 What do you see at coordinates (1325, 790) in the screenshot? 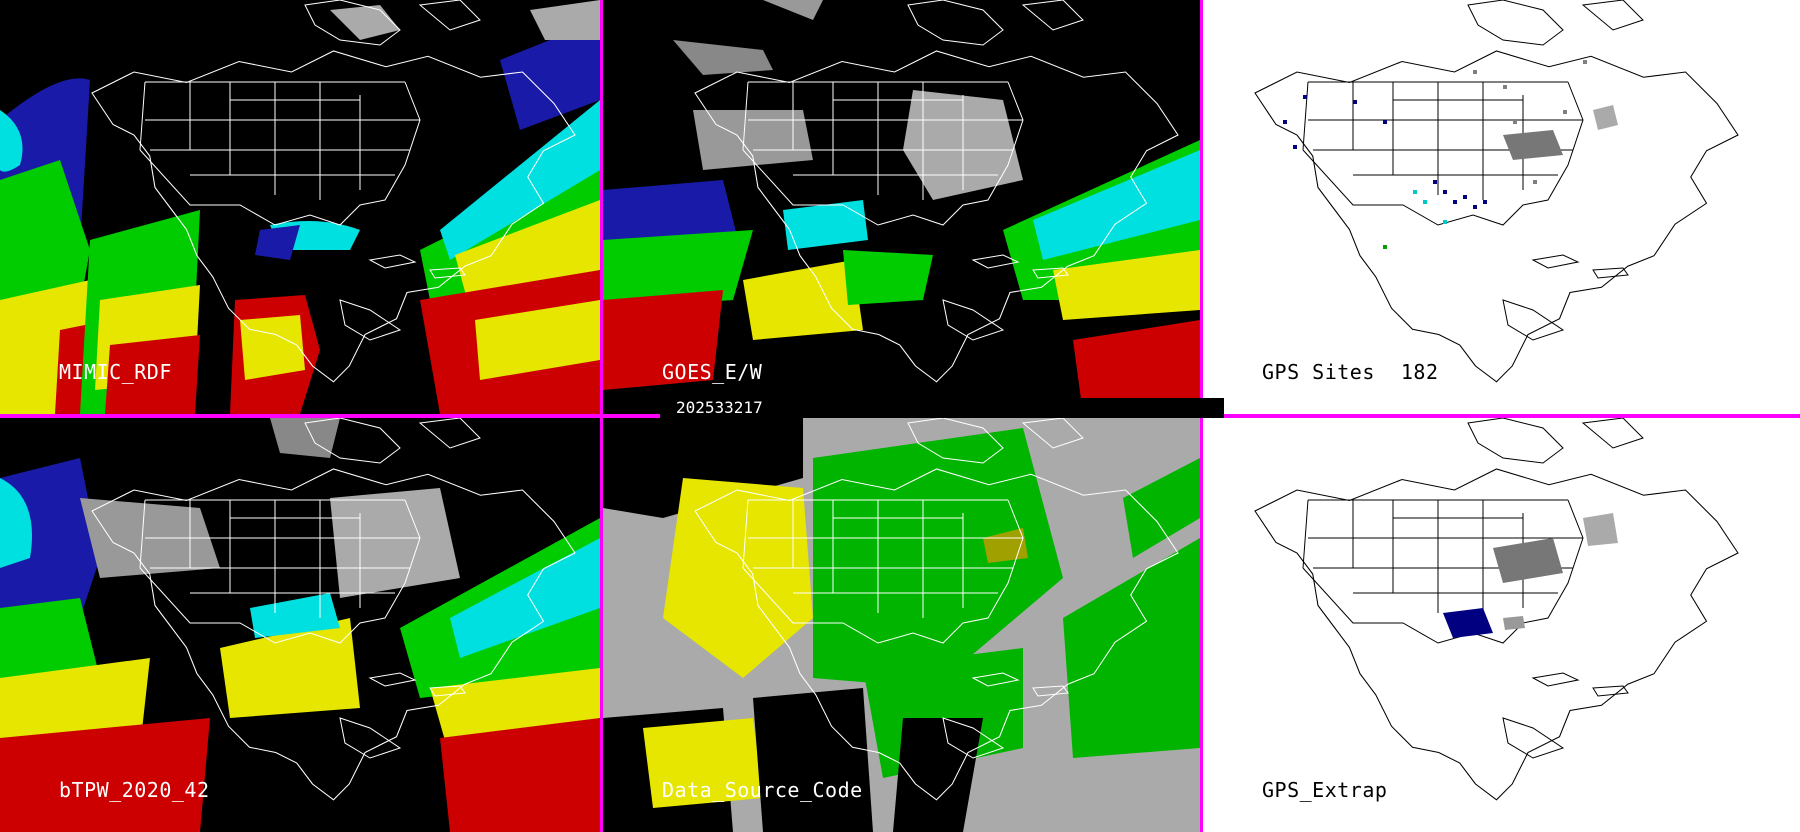
I see `panel-label-gps-extrap: GPS_Extrap` at bounding box center [1325, 790].